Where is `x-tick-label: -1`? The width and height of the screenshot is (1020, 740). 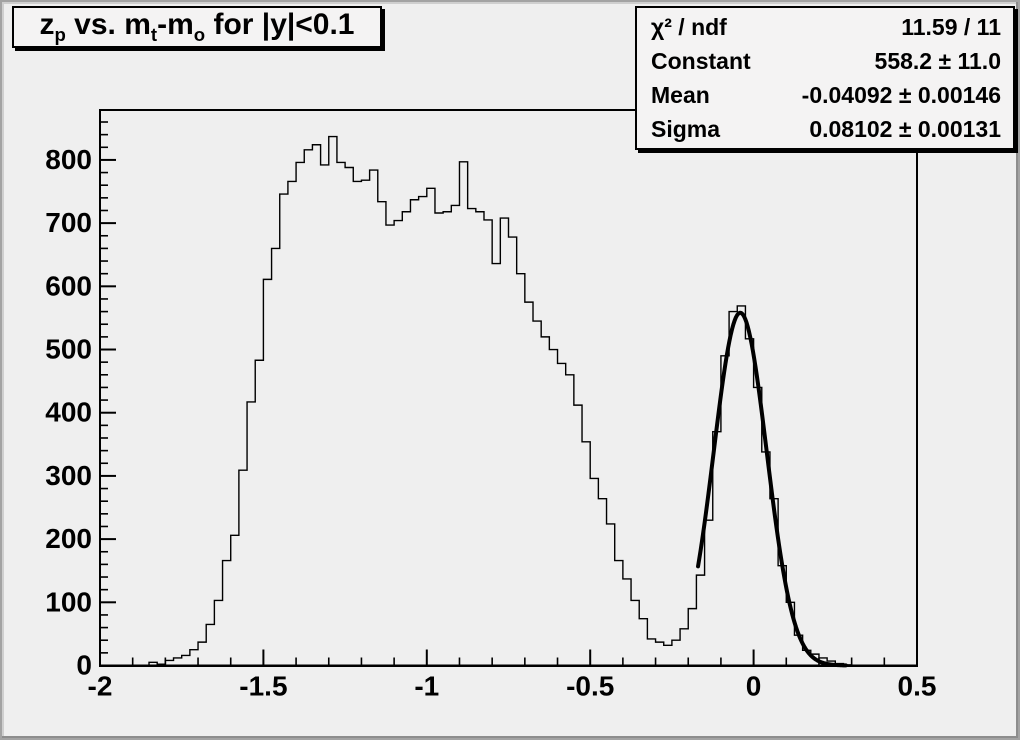
x-tick-label: -1 is located at coordinates (426, 686).